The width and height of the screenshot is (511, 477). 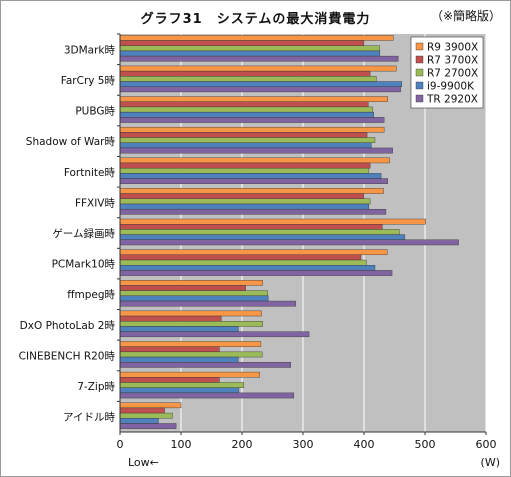 What do you see at coordinates (452, 61) in the screenshot?
I see `legend-entry: R7 3700X` at bounding box center [452, 61].